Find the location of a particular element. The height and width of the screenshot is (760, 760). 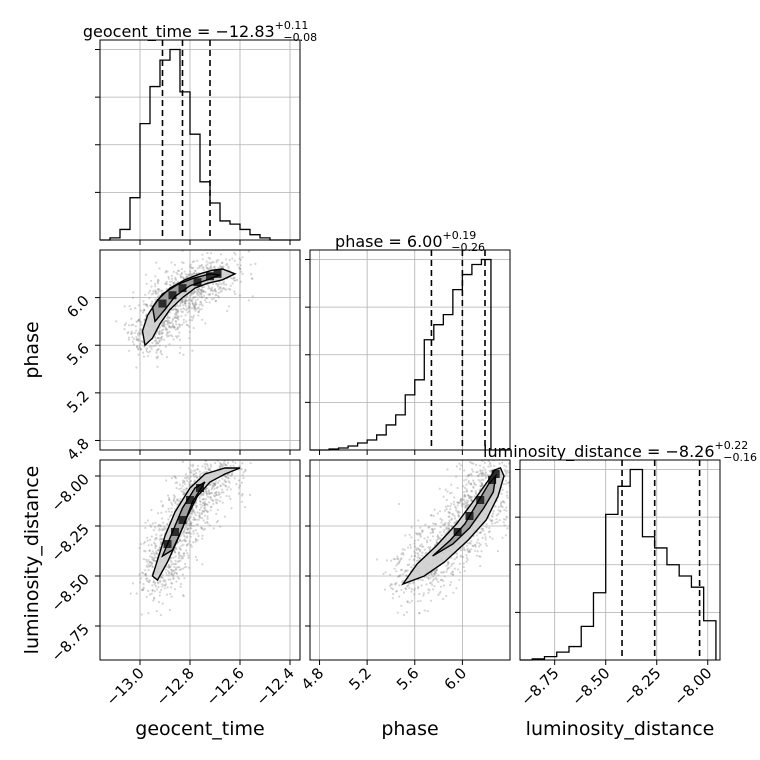

scatter-points is located at coordinates (186, 309).